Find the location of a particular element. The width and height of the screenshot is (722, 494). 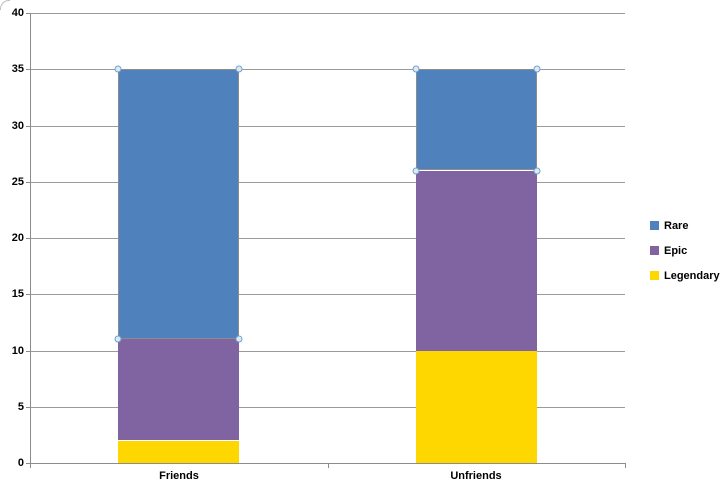

legend-item-rare: Rare is located at coordinates (685, 225).